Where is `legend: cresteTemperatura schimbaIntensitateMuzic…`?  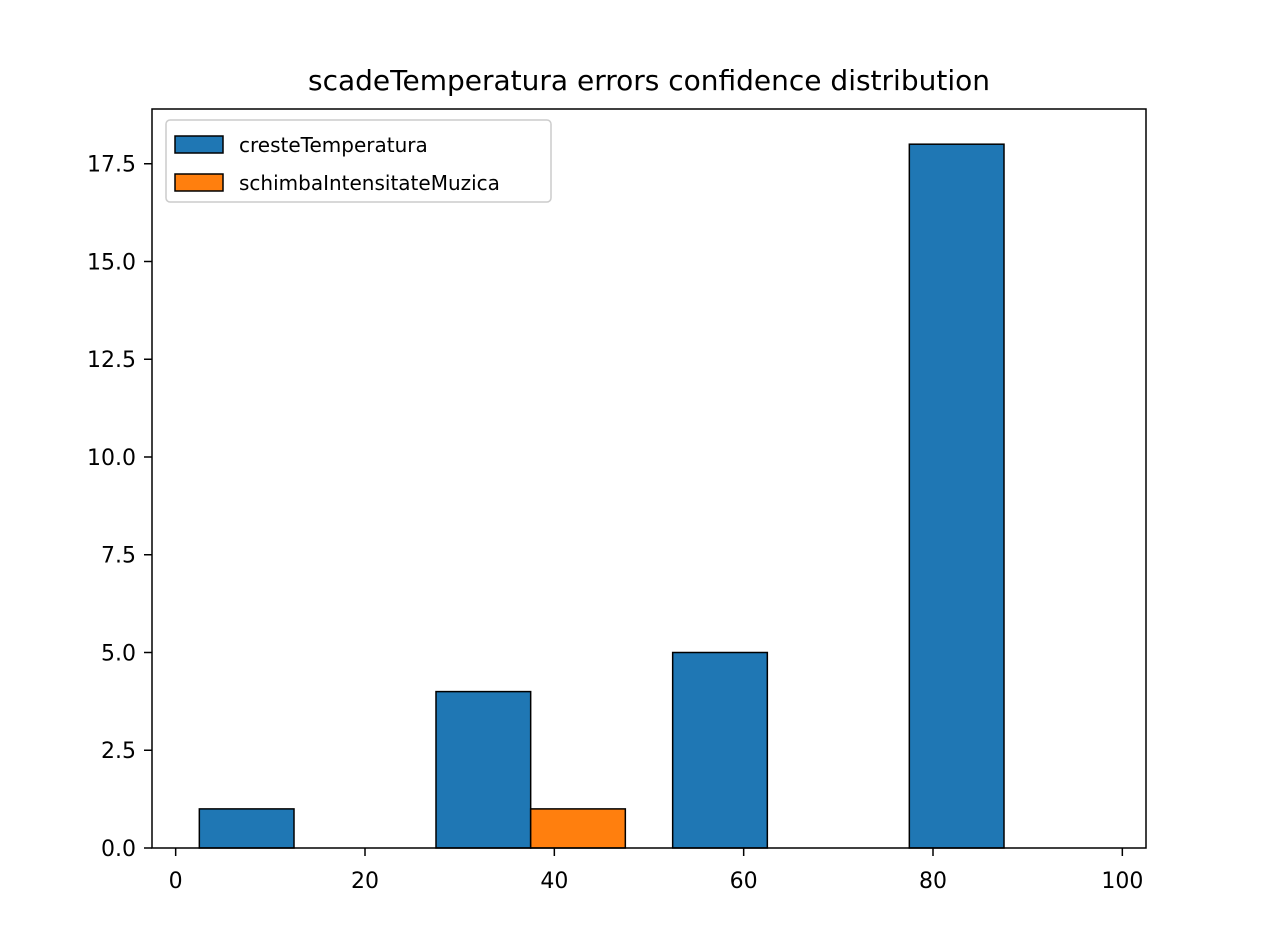
legend: cresteTemperatura schimbaIntensitateMuzic… is located at coordinates (358, 161).